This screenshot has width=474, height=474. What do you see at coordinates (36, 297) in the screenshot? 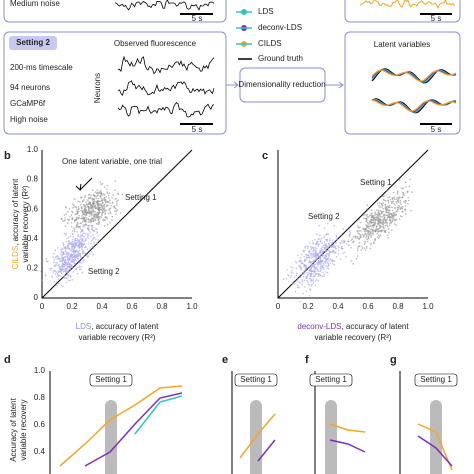
I see `y-tick-label: 0` at bounding box center [36, 297].